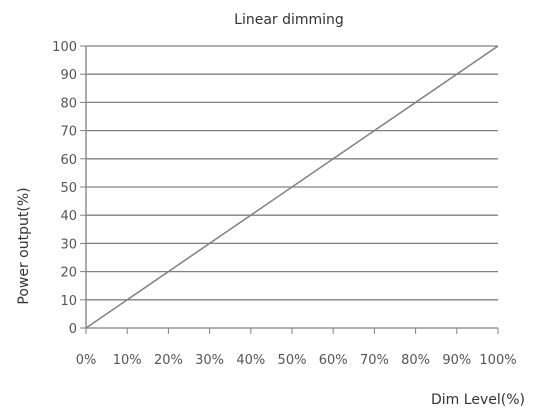  I want to click on chart-title: Linear dimming, so click(289, 20).